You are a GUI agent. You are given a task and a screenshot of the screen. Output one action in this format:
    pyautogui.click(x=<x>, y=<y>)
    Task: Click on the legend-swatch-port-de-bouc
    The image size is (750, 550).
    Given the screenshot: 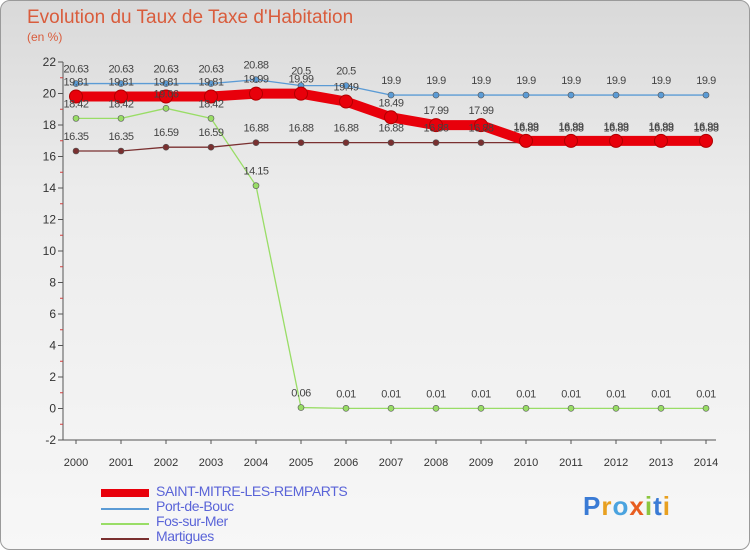 What is the action you would take?
    pyautogui.click(x=125, y=509)
    